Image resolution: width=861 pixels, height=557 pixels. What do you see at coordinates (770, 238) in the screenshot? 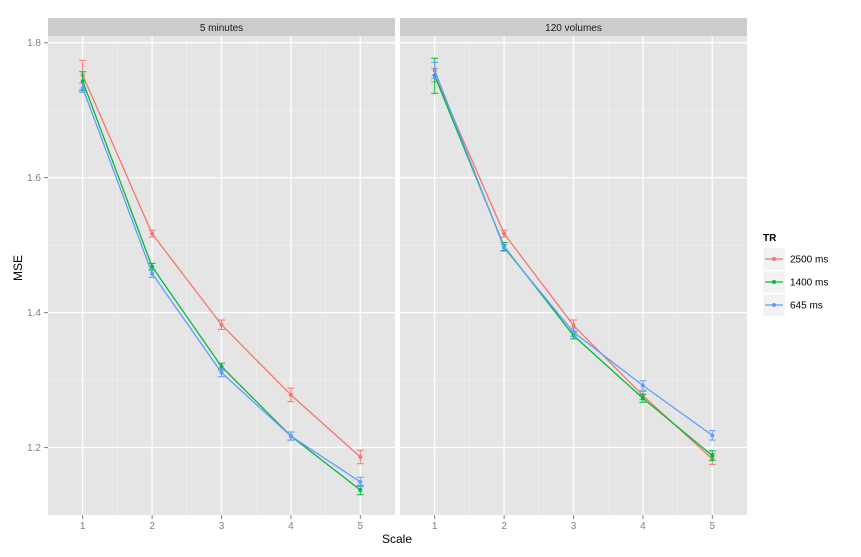
I see `legend-title: TR` at bounding box center [770, 238].